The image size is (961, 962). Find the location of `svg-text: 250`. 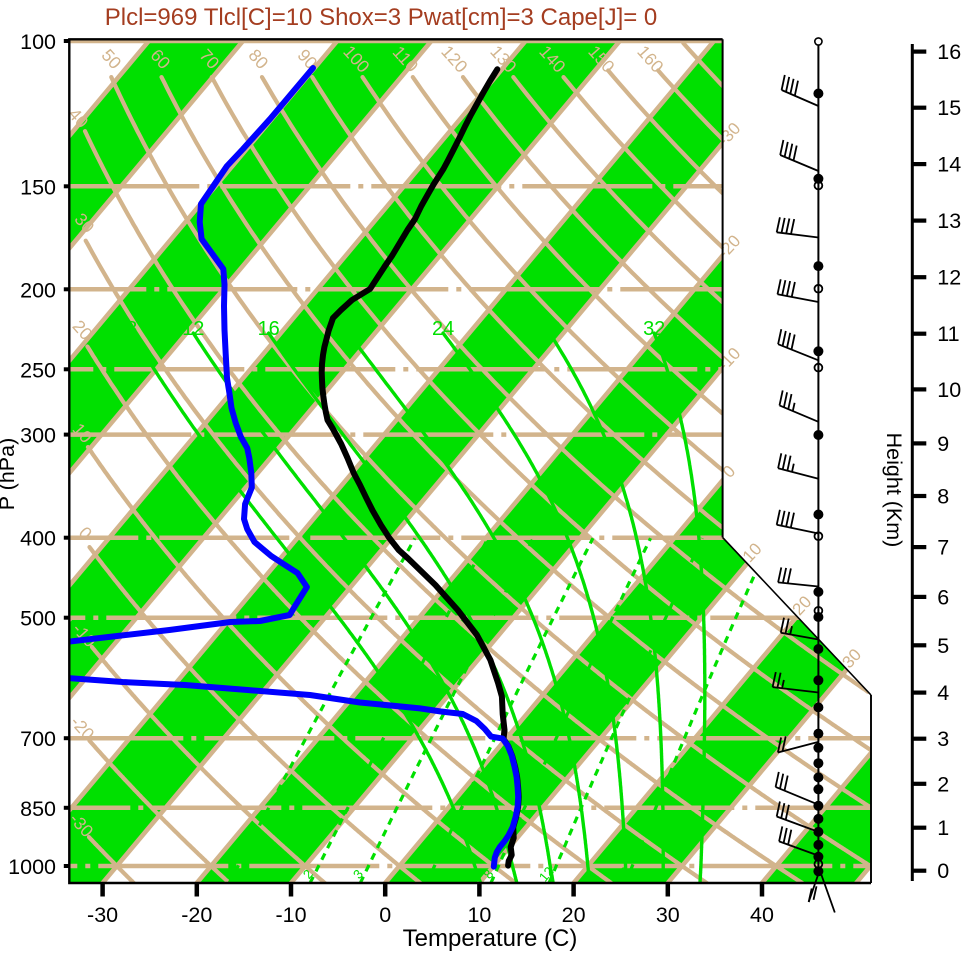

svg-text: 250 is located at coordinates (38, 370).